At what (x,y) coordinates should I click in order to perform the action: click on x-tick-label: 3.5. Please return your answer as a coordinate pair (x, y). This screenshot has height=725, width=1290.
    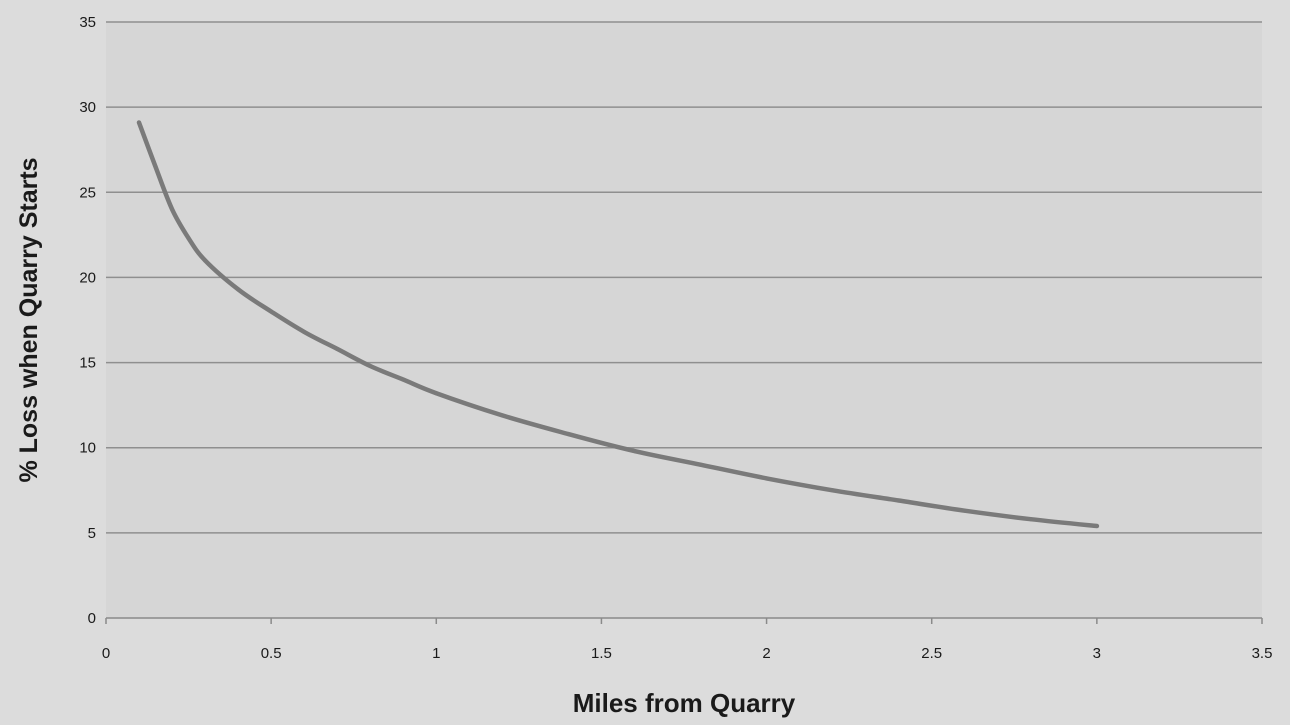
    Looking at the image, I should click on (1262, 653).